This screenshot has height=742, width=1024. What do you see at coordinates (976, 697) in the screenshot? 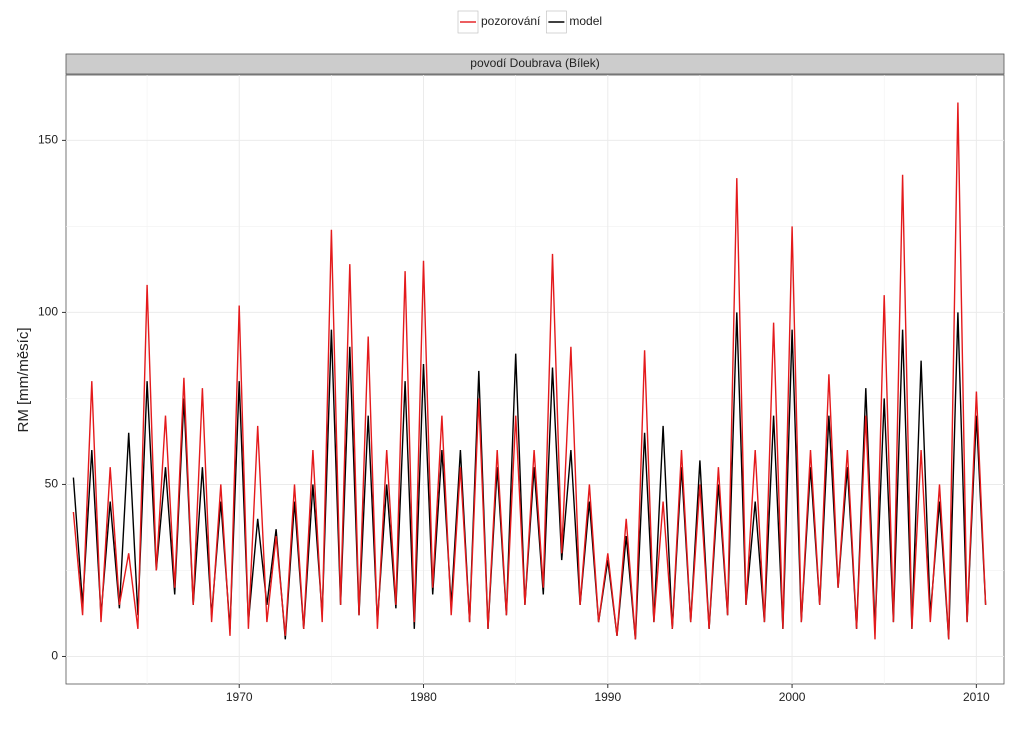
I see `x-tick-label: 2010` at bounding box center [976, 697].